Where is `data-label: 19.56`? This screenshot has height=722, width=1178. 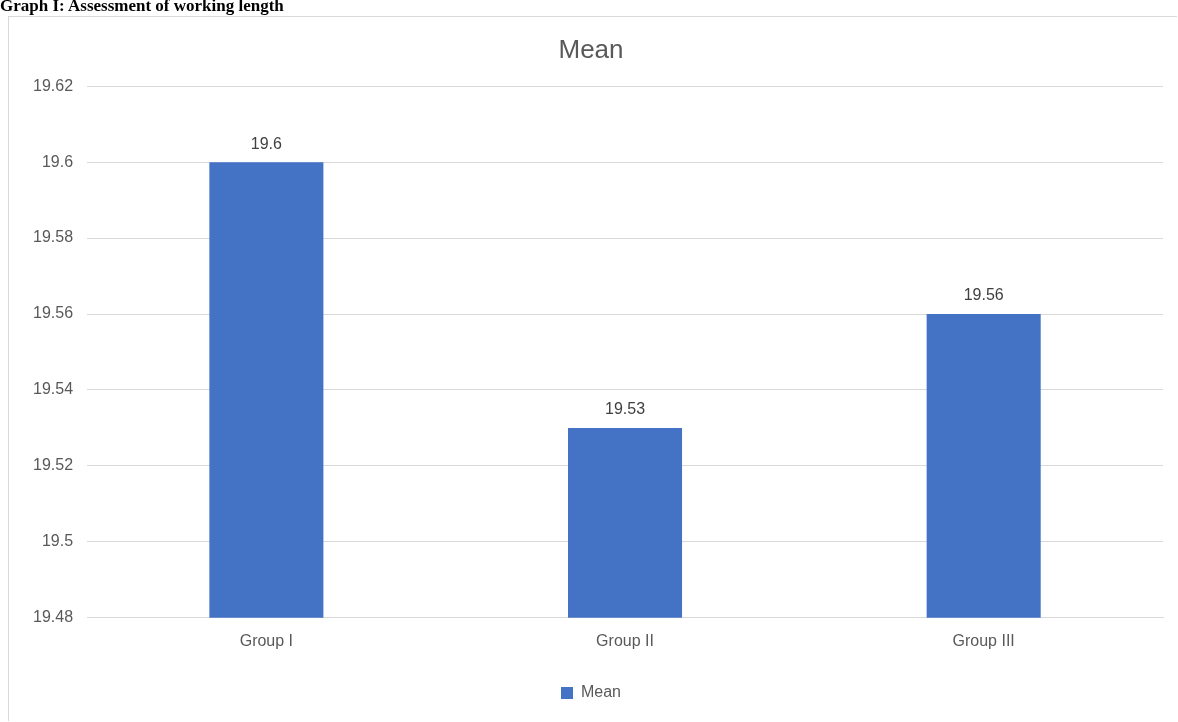
data-label: 19.56 is located at coordinates (983, 295).